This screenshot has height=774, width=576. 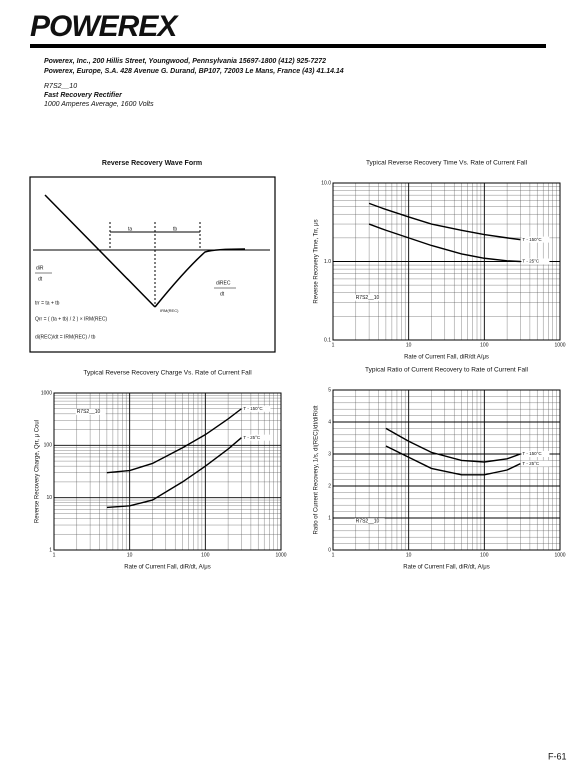 What do you see at coordinates (38, 471) in the screenshot?
I see `y-axis-label: Reverse Recovery Charge, Qrr, μ Coul` at bounding box center [38, 471].